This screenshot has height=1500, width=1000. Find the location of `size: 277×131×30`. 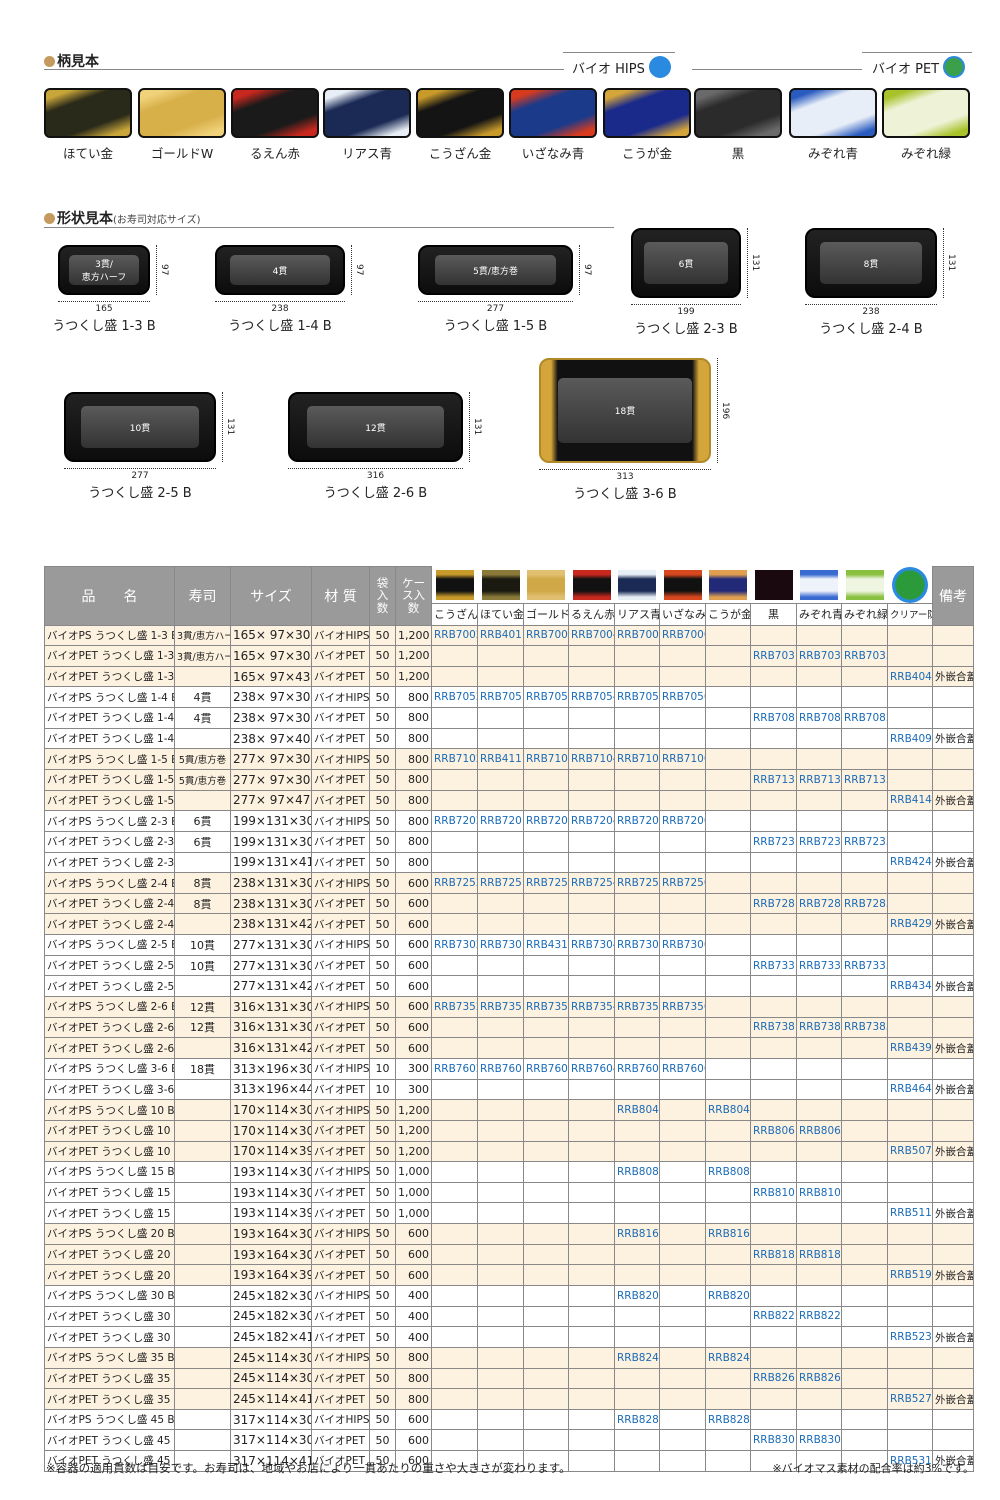

size: 277×131×30 is located at coordinates (271, 945).